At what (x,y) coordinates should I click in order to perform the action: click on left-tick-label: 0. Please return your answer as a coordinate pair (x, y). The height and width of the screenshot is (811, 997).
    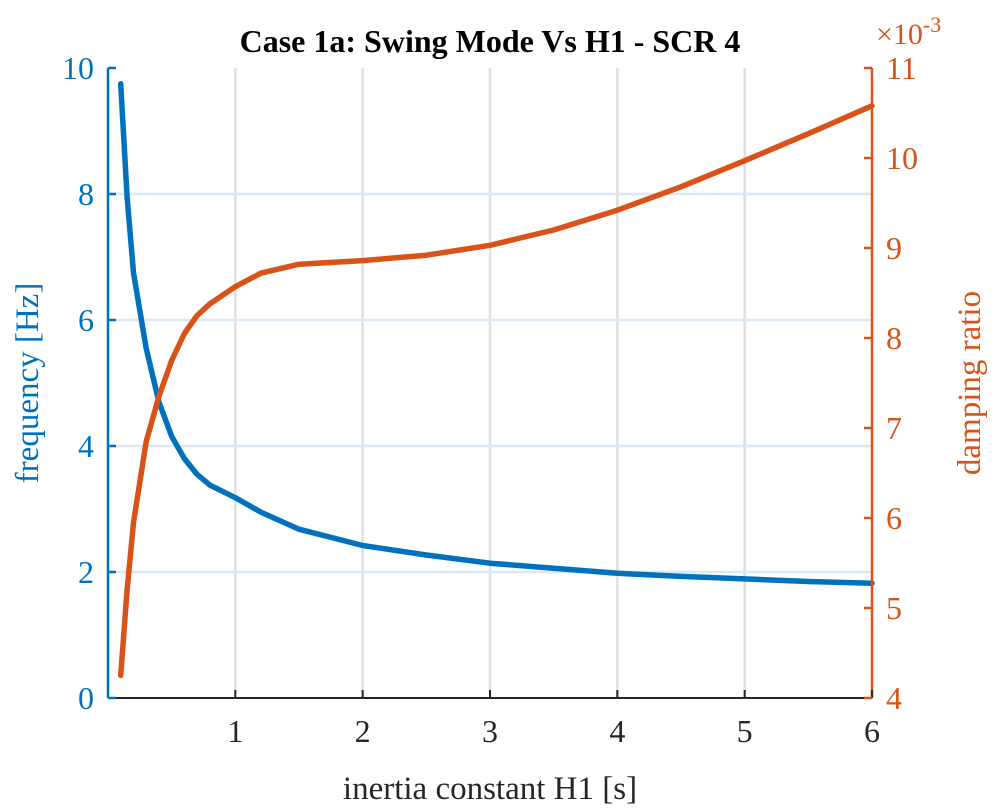
    Looking at the image, I should click on (86, 698).